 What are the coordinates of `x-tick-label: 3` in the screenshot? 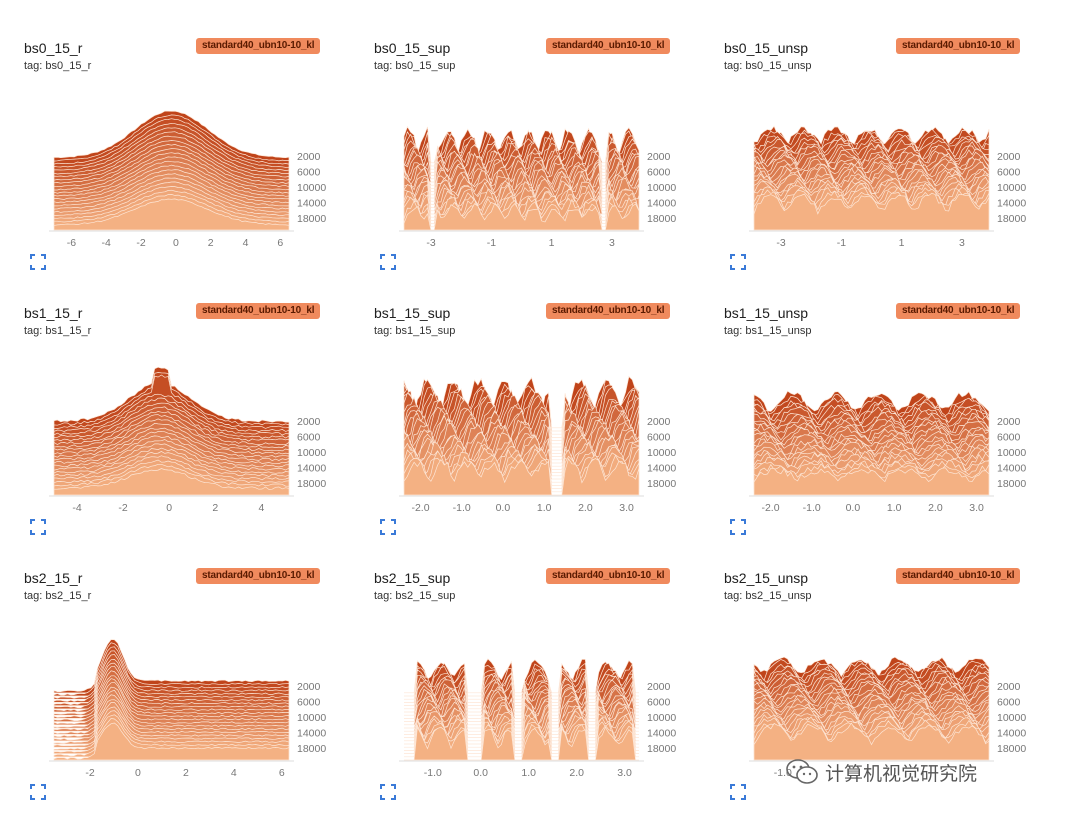 It's located at (962, 243).